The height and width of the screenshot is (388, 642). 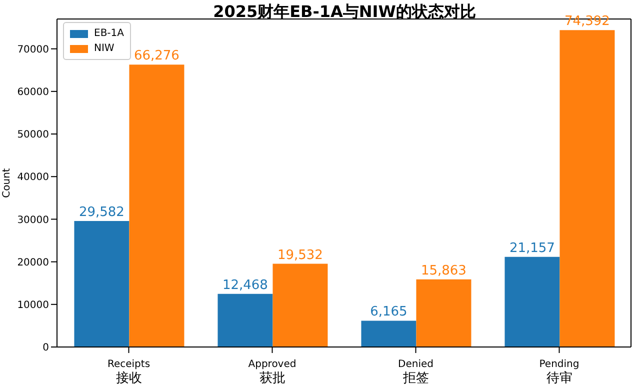 I want to click on text: 19,532, so click(x=300, y=255).